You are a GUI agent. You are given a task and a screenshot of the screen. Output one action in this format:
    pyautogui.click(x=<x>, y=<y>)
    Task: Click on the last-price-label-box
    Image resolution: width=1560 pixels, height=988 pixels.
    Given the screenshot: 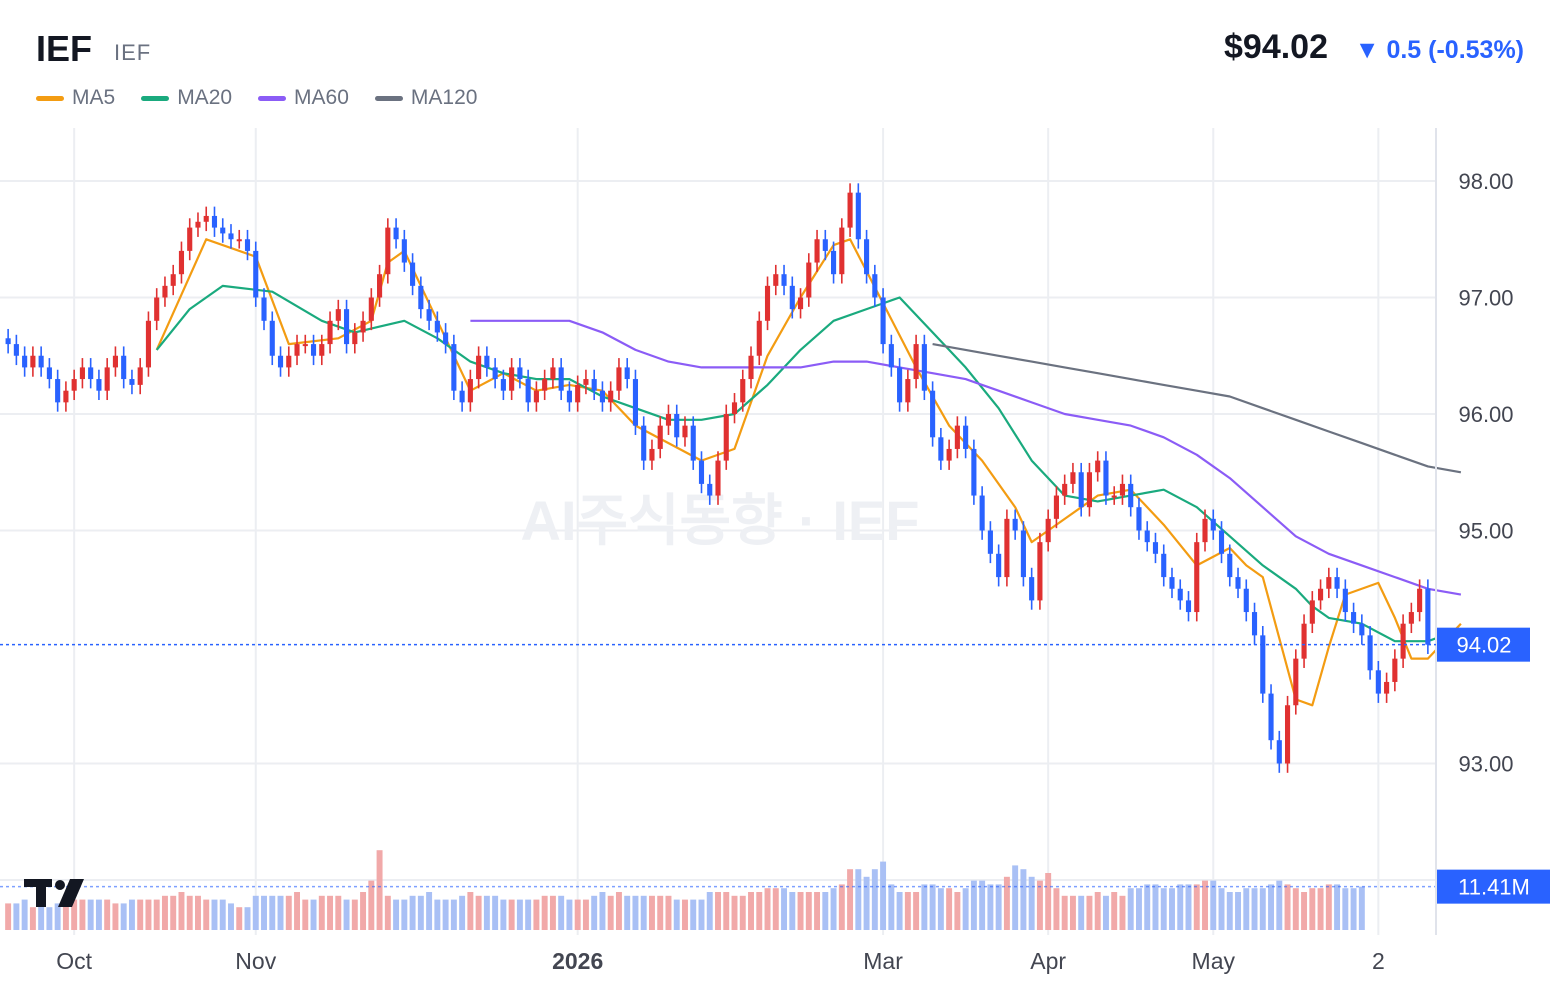 What is the action you would take?
    pyautogui.click(x=1483, y=644)
    